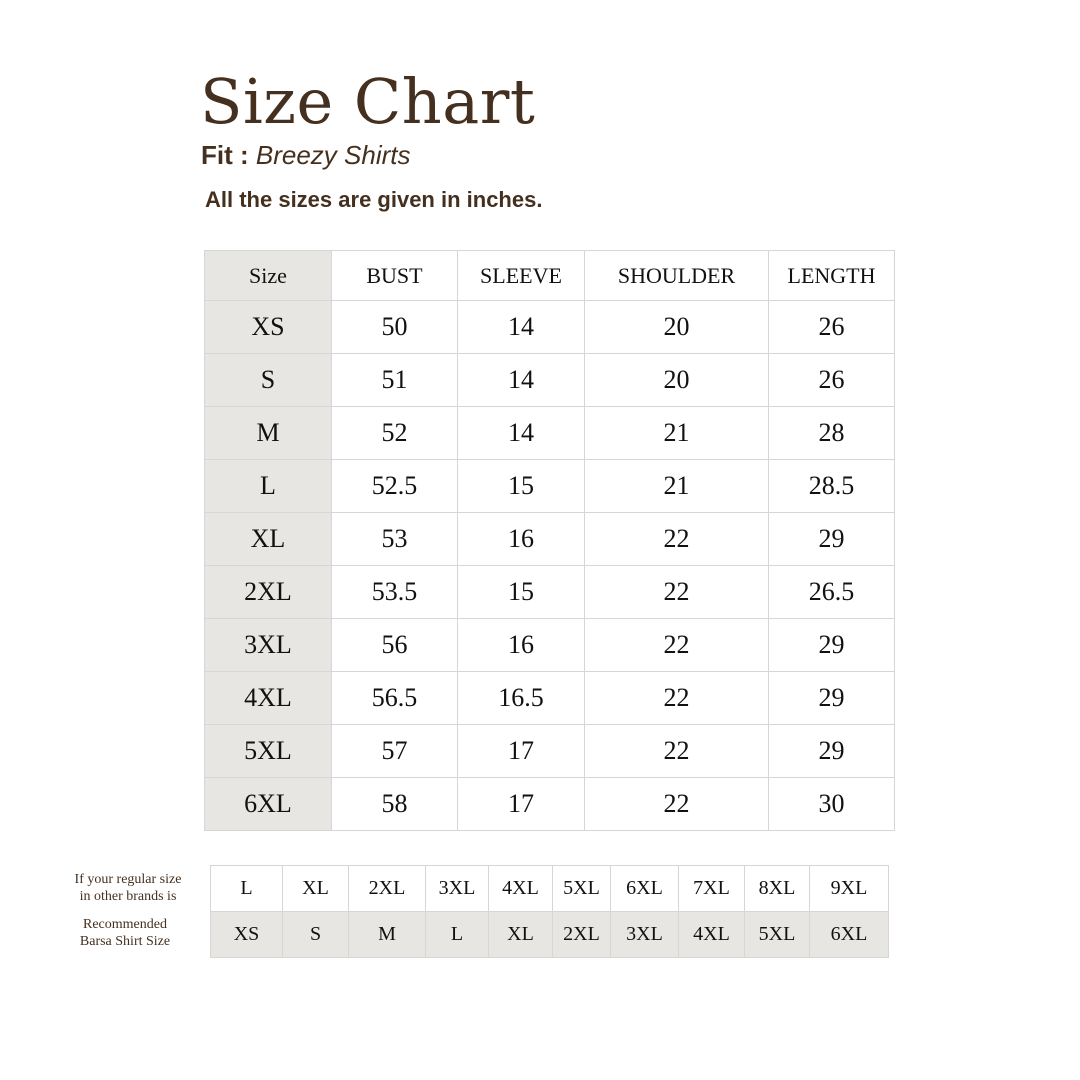 Image resolution: width=1080 pixels, height=1080 pixels. I want to click on regular-size-cell: 8XL, so click(777, 888).